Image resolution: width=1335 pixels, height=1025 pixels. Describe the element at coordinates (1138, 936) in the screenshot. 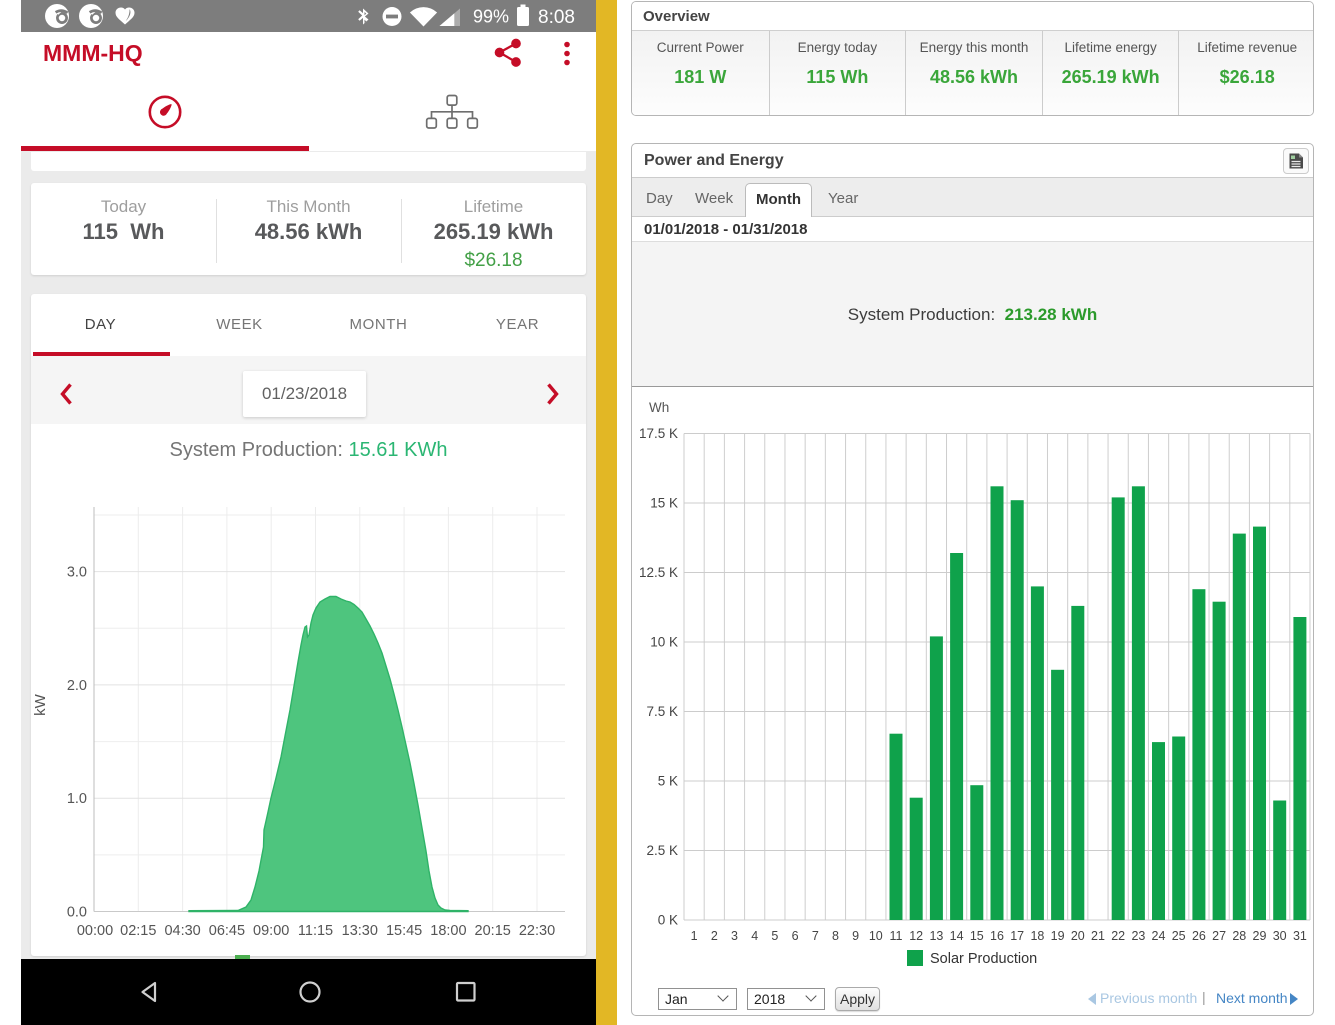

I see `svg-text: 23` at that location.